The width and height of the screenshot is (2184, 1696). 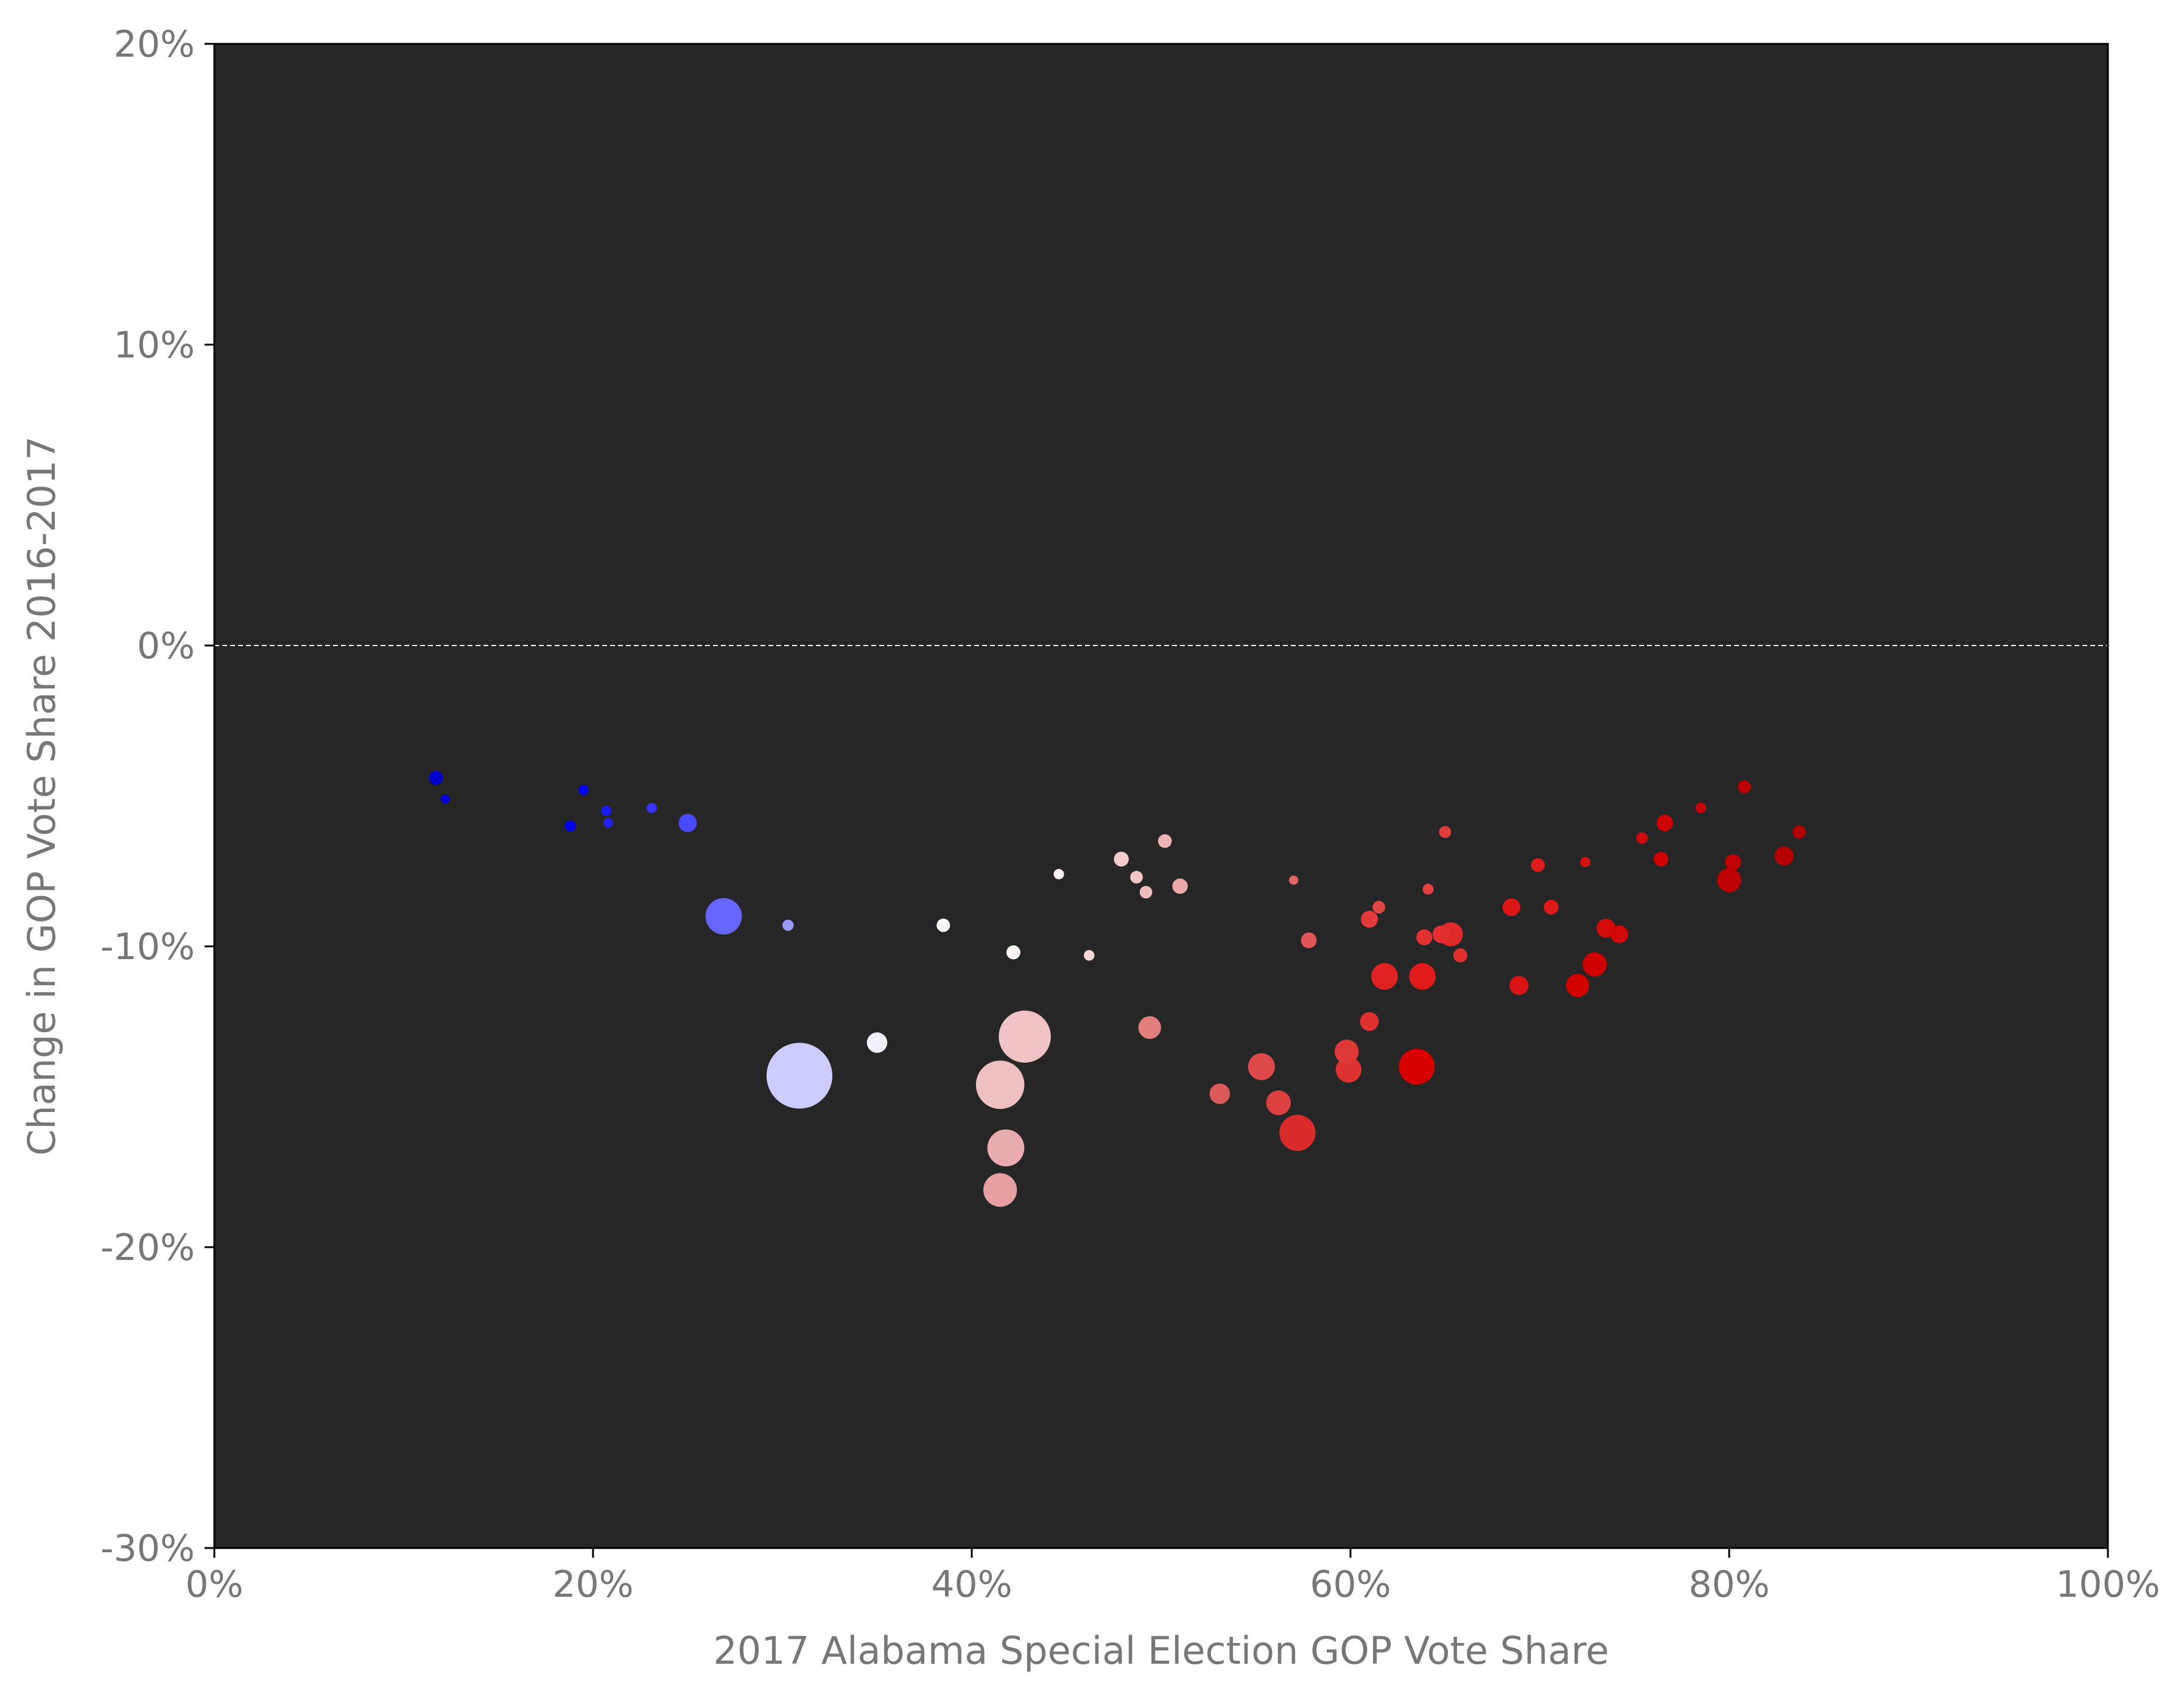 What do you see at coordinates (154, 44) in the screenshot?
I see `y-tick-label: 20%` at bounding box center [154, 44].